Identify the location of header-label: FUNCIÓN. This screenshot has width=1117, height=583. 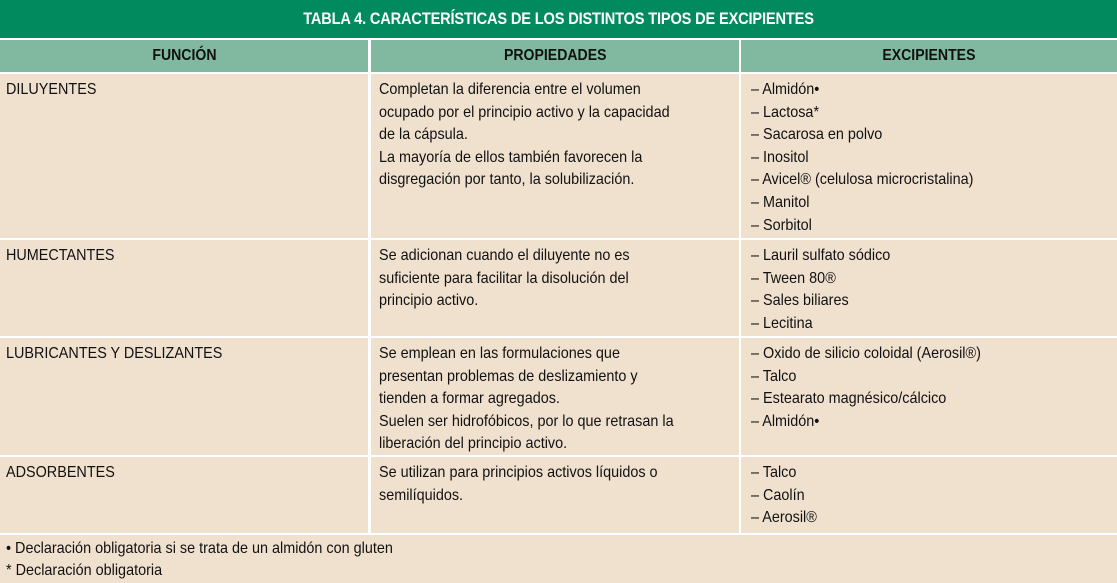
(184, 55).